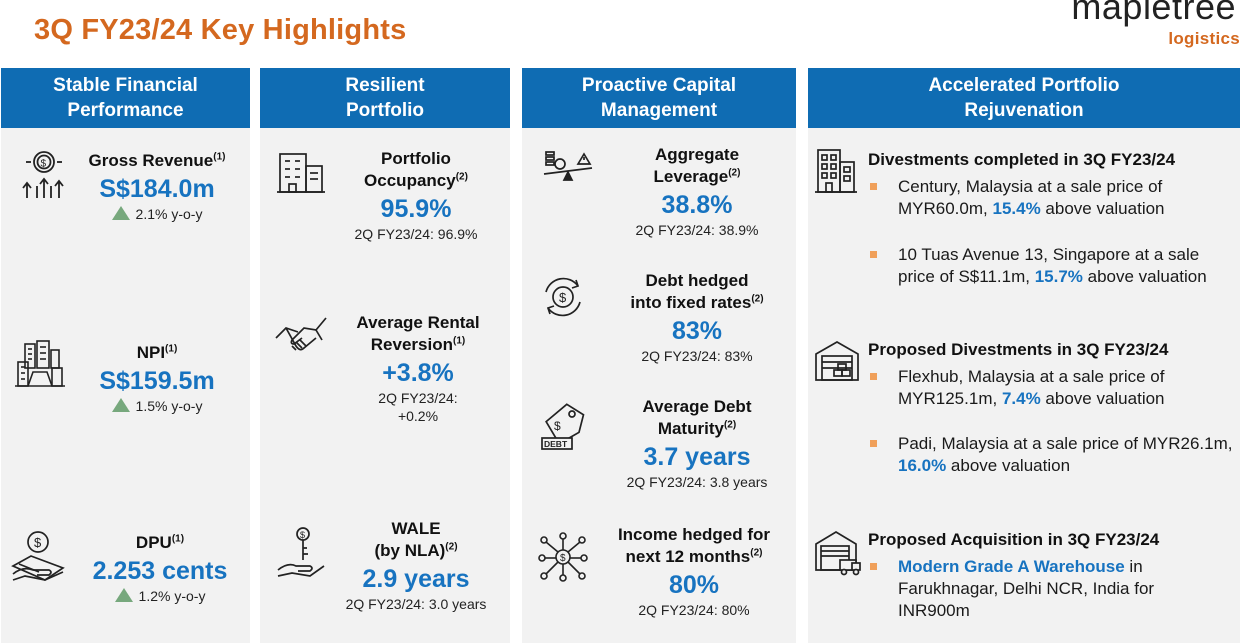 The width and height of the screenshot is (1240, 643). I want to click on dollar-network-icon: $, so click(563, 557).